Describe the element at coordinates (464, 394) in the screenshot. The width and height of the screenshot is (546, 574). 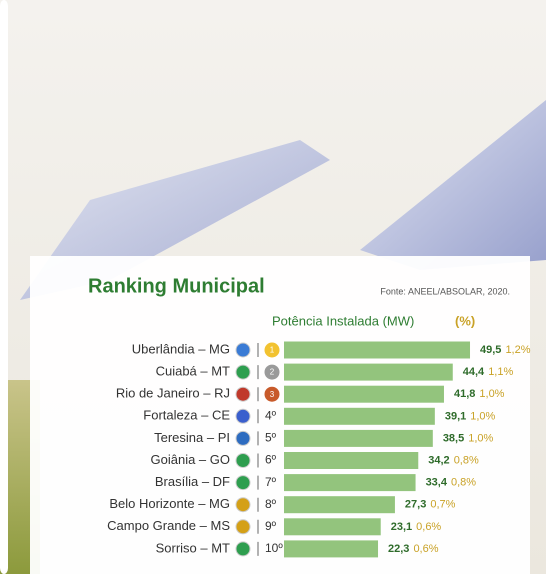
I see `value-label: 41,8` at that location.